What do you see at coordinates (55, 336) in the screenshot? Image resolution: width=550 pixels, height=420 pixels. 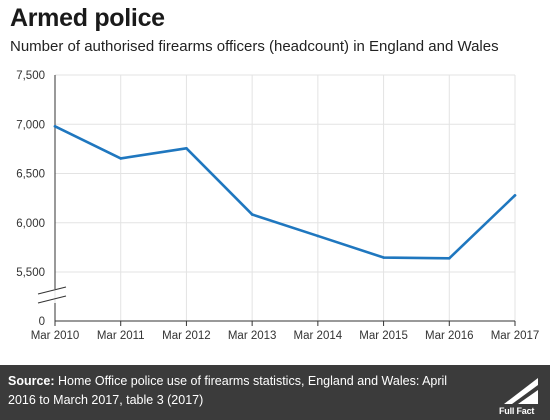 I see `x-tick-label: Mar 2010` at bounding box center [55, 336].